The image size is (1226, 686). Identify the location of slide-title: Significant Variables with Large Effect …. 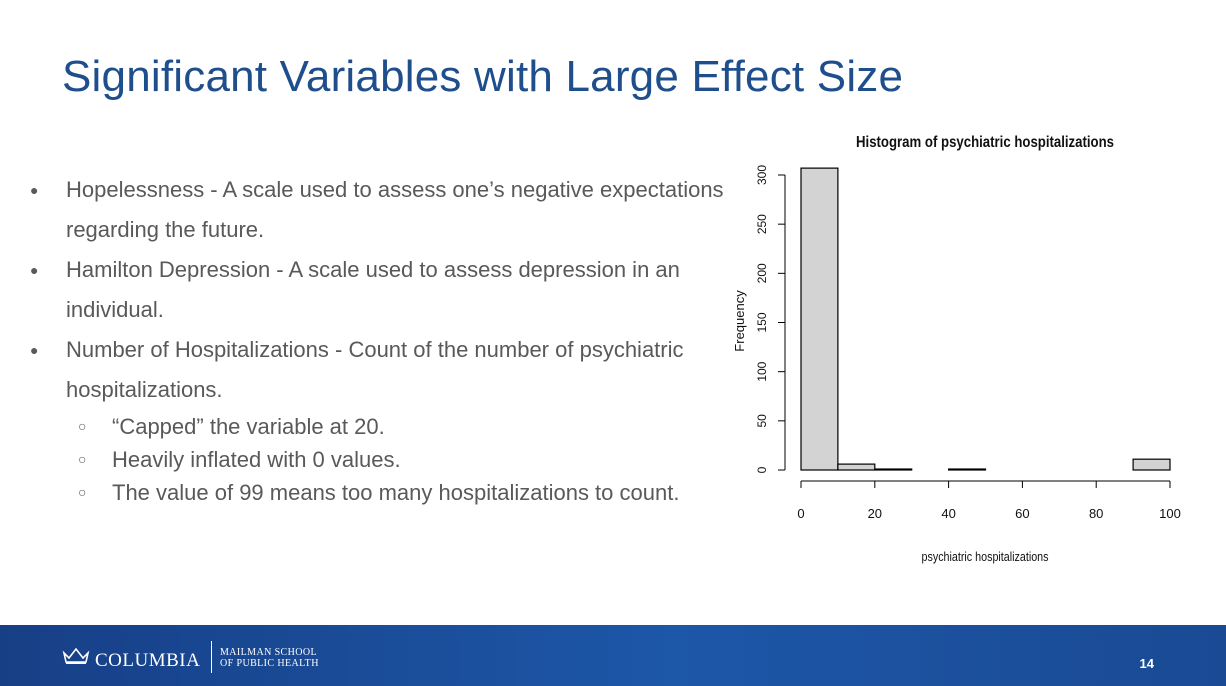
(483, 76).